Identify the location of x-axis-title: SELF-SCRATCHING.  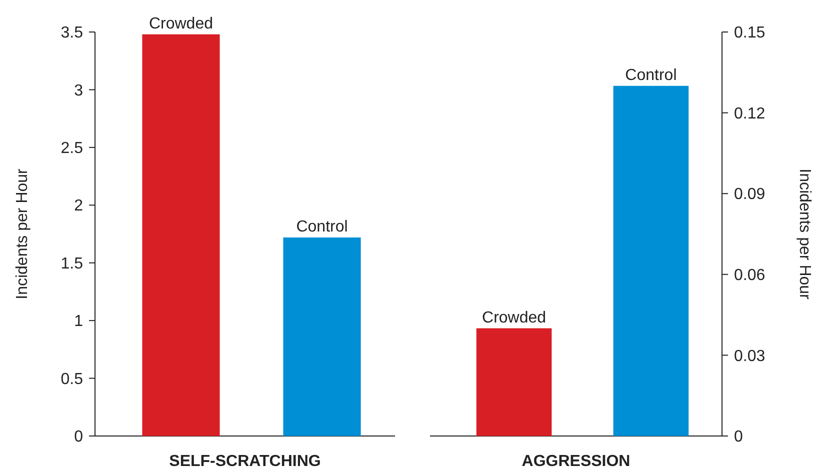
(245, 461).